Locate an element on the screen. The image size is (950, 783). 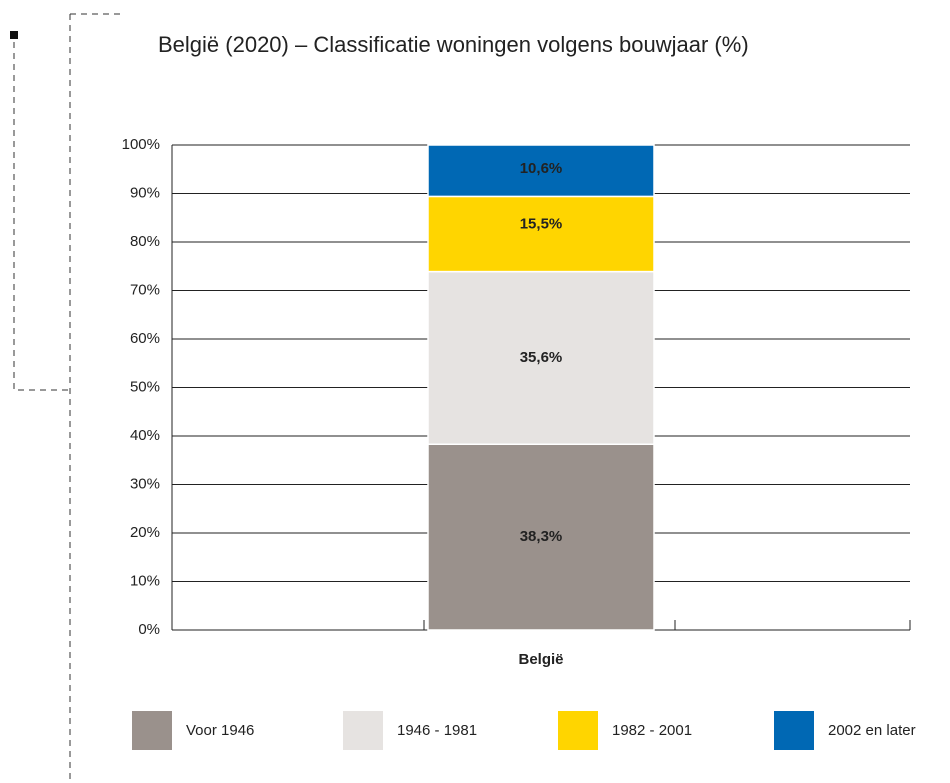
y-tick-label: 80% is located at coordinates (145, 241).